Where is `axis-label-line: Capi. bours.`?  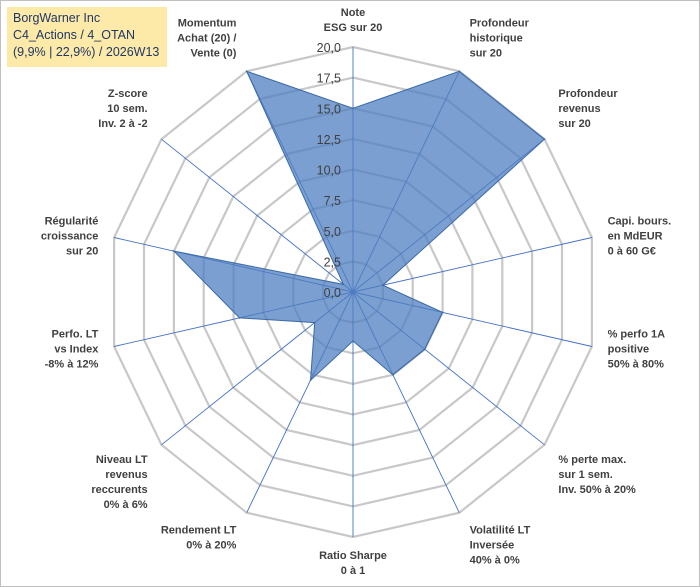
axis-label-line: Capi. bours. is located at coordinates (640, 221).